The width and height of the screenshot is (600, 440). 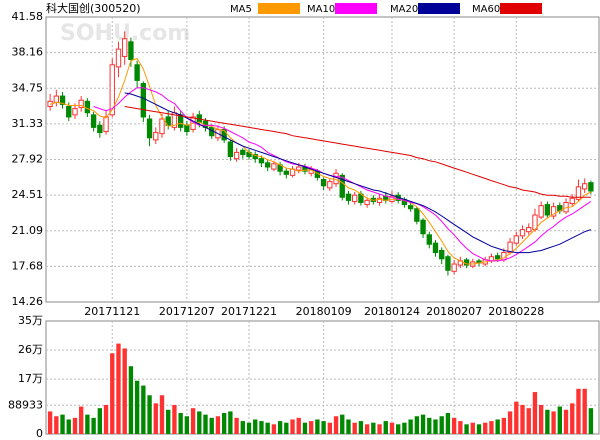 What do you see at coordinates (404, 9) in the screenshot?
I see `legend-label: MA20` at bounding box center [404, 9].